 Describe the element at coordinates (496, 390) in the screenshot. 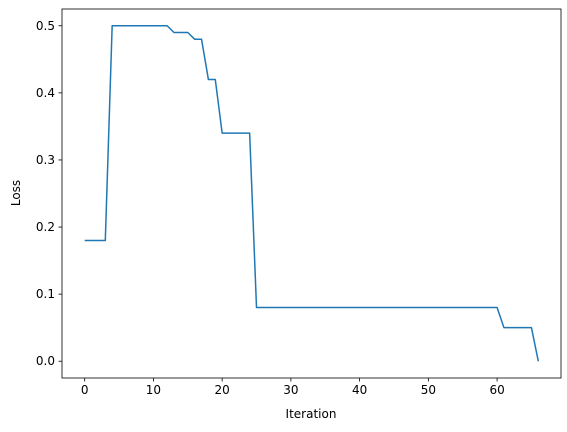

I see `x-tick-label: 60` at that location.